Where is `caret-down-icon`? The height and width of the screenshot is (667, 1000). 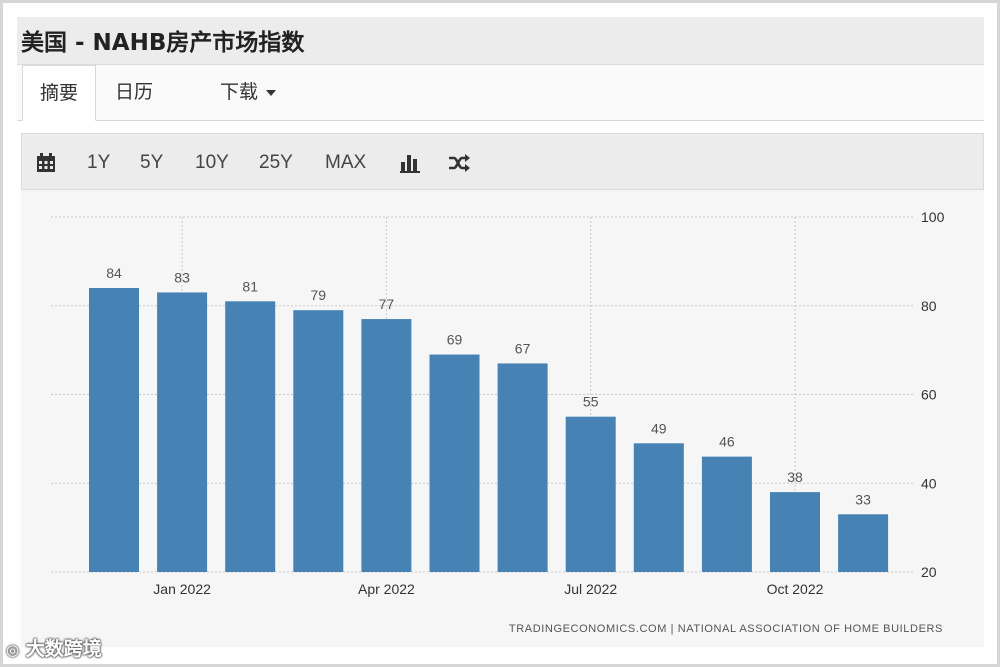 caret-down-icon is located at coordinates (271, 92).